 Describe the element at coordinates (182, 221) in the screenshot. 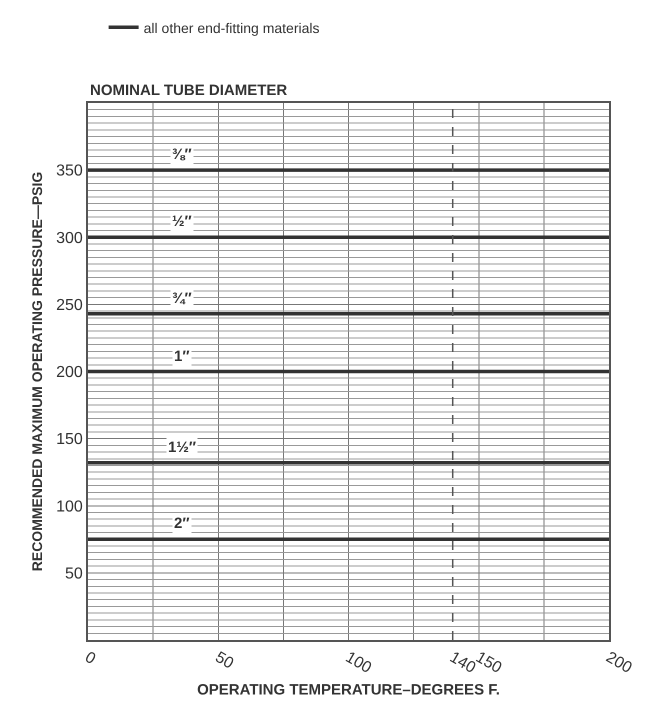

I see `series-label: ½″` at that location.